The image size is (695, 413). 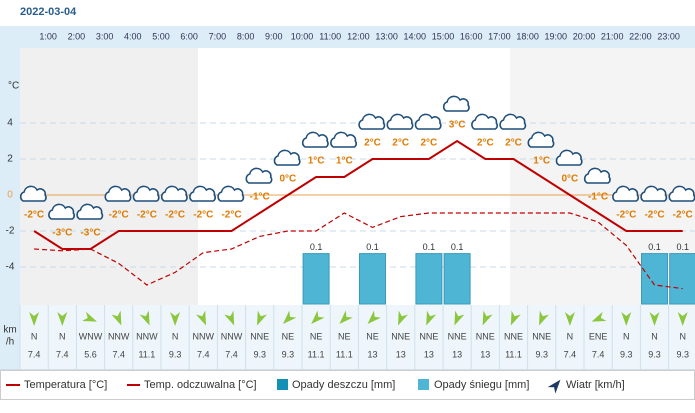 I want to click on wind-direction: NE, so click(x=372, y=336).